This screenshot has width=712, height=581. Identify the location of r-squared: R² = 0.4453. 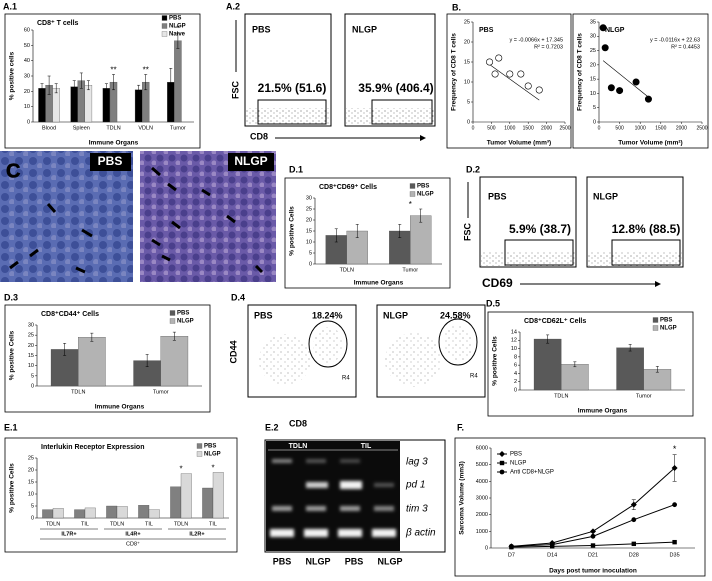
(685, 47).